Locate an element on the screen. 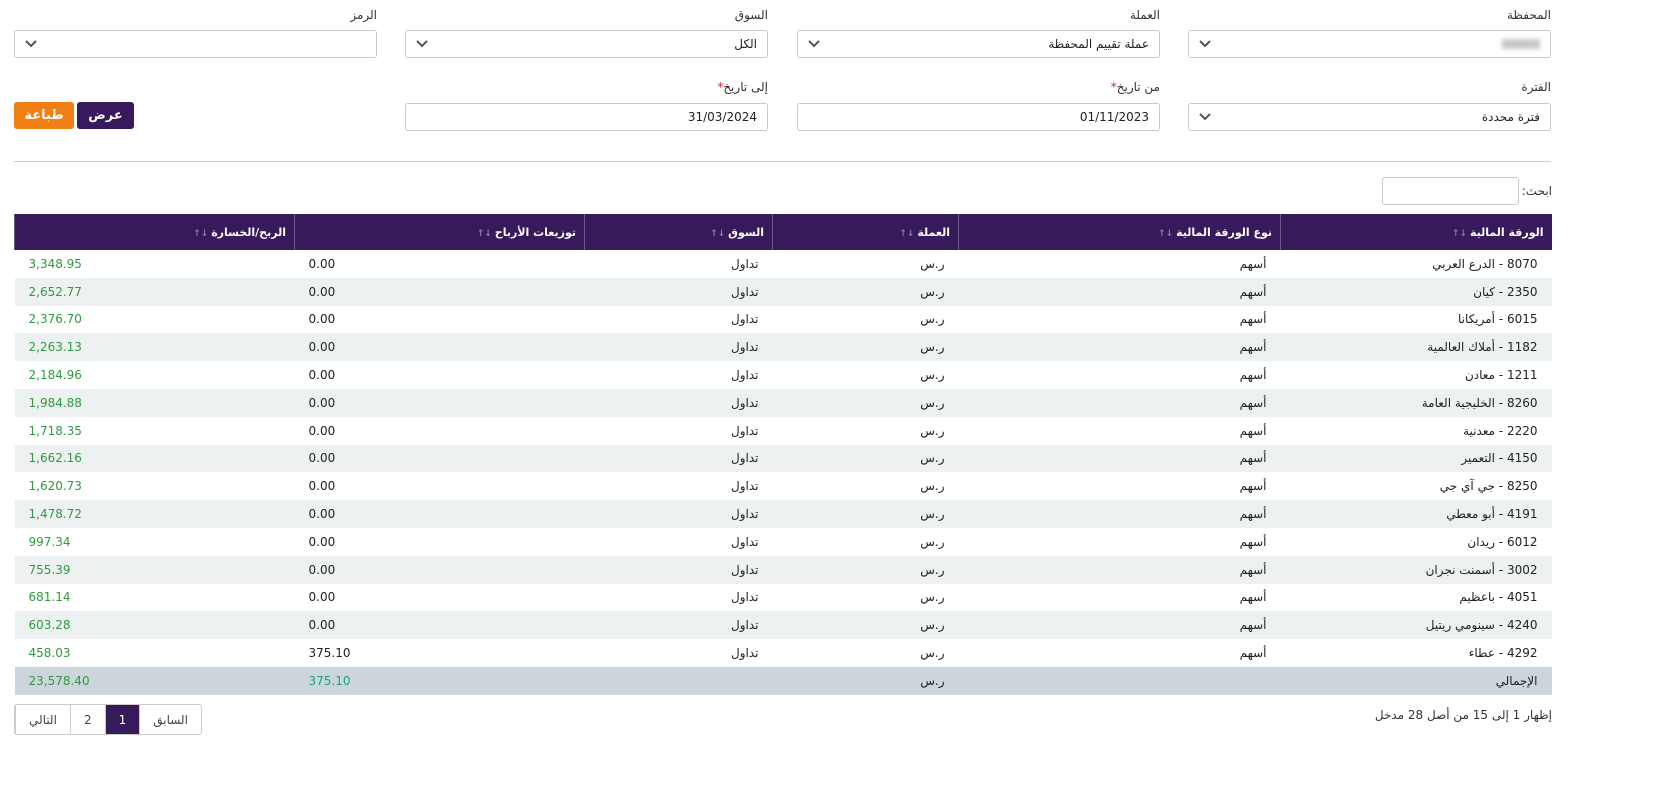 This screenshot has height=809, width=1664. field-label: من تاريخ* is located at coordinates (978, 87).